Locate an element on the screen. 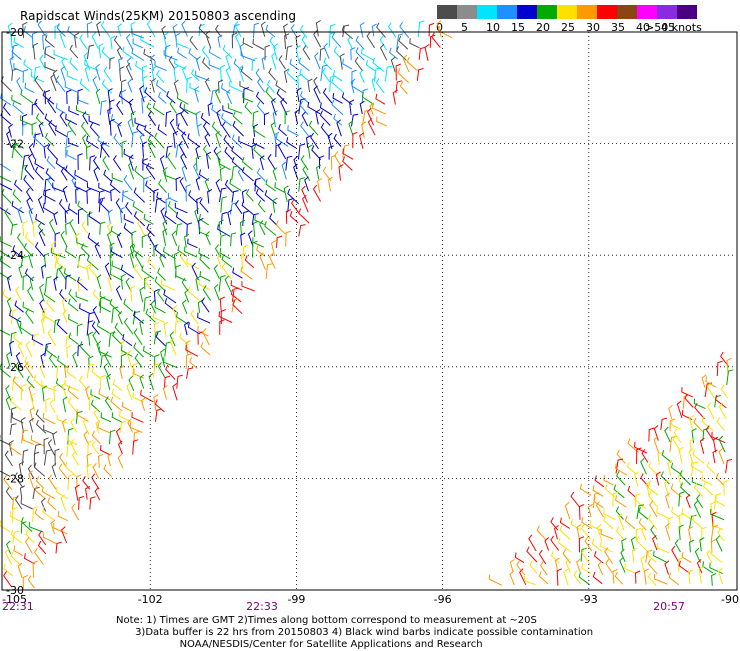  legend-label: 30 is located at coordinates (593, 27).